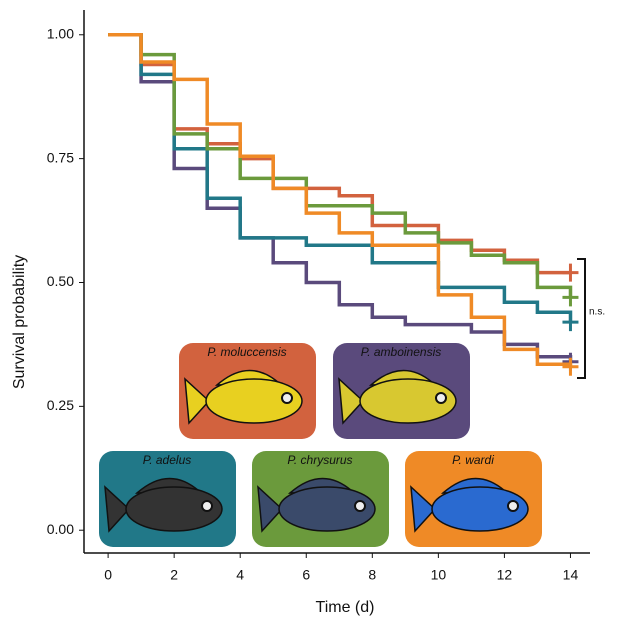 Image resolution: width=623 pixels, height=626 pixels. Describe the element at coordinates (439, 575) in the screenshot. I see `x-tick-label: 10` at that location.